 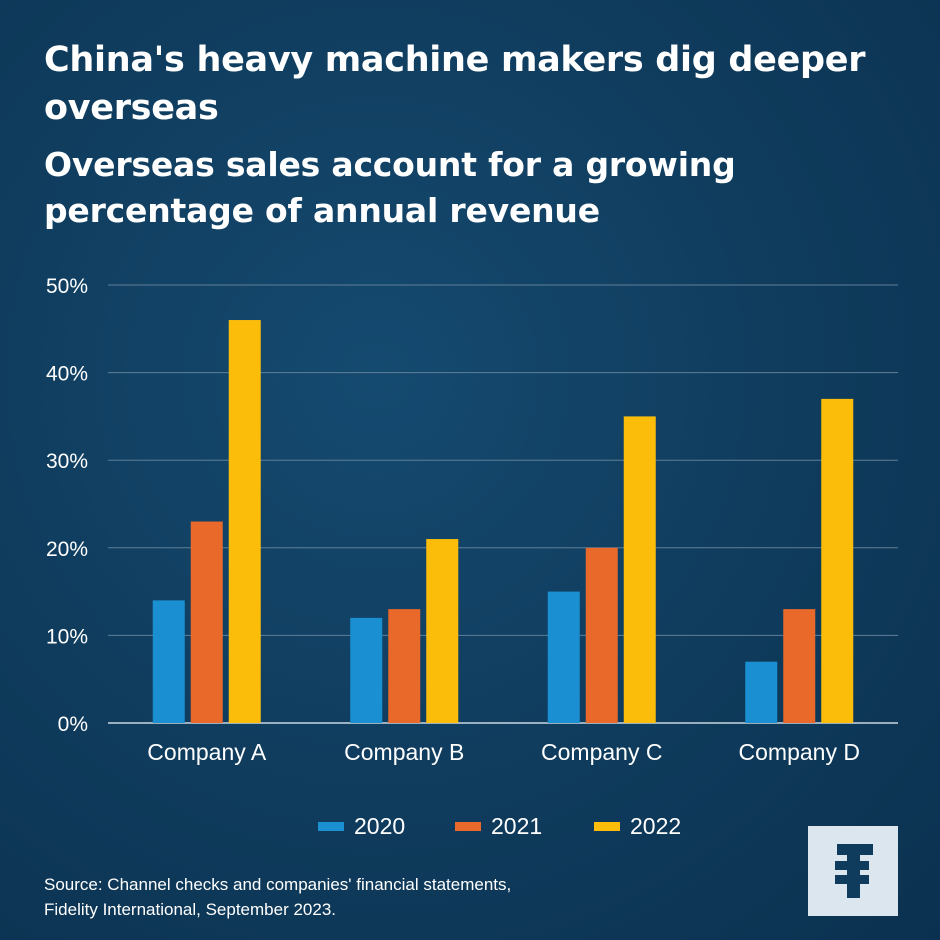 I want to click on bar-company-b-2020, so click(x=366, y=670).